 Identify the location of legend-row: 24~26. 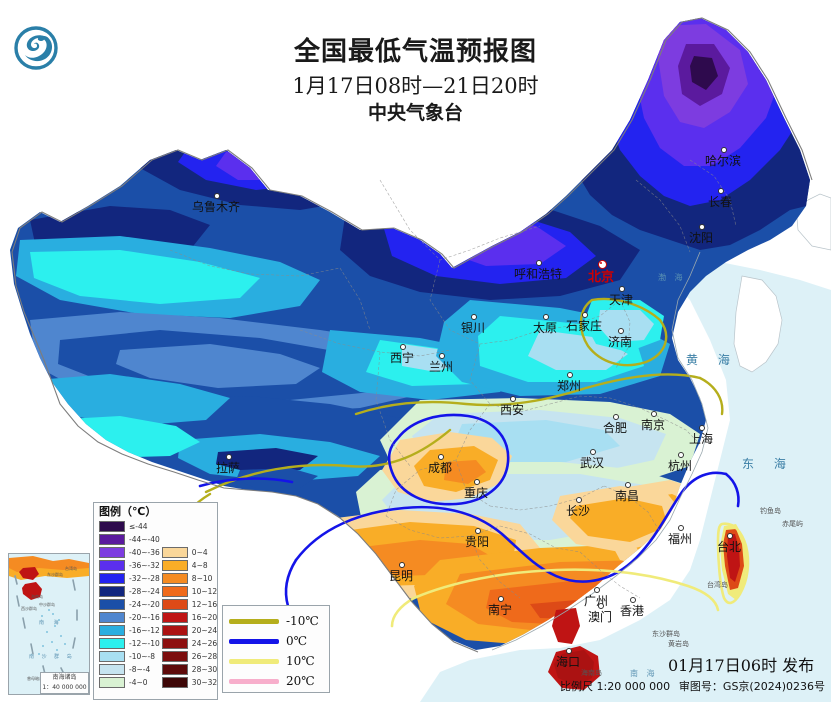
(189, 643).